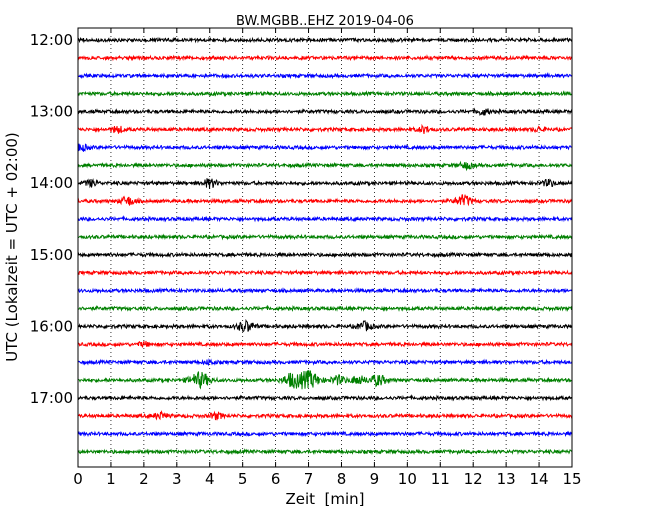 The width and height of the screenshot is (650, 520). Describe the element at coordinates (473, 479) in the screenshot. I see `x-tick-label: 12` at that location.